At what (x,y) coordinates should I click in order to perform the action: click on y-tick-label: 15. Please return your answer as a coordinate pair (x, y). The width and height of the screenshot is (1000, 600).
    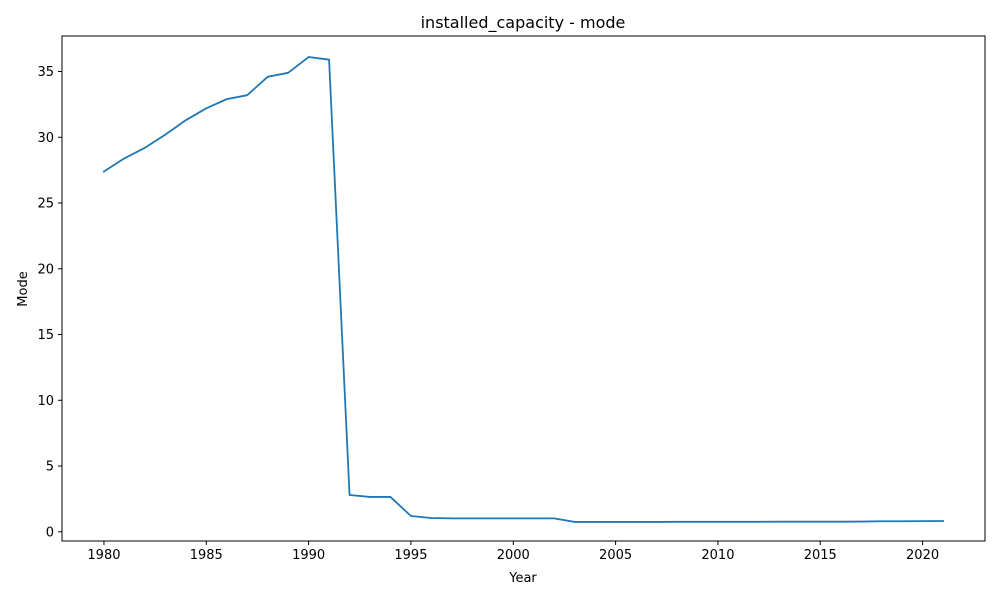
    Looking at the image, I should click on (45, 335).